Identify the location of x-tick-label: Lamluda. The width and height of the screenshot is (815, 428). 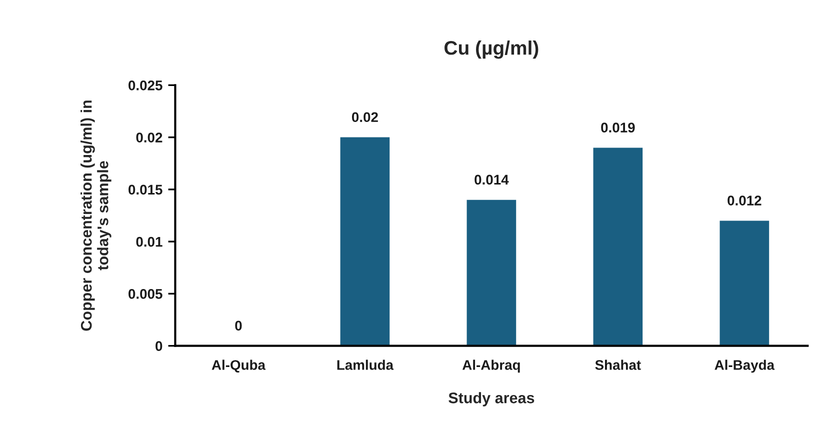
(365, 365).